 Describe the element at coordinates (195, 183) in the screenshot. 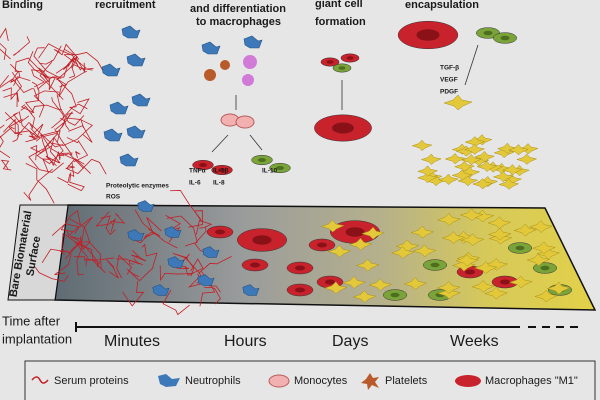

I see `label: IL-6` at that location.